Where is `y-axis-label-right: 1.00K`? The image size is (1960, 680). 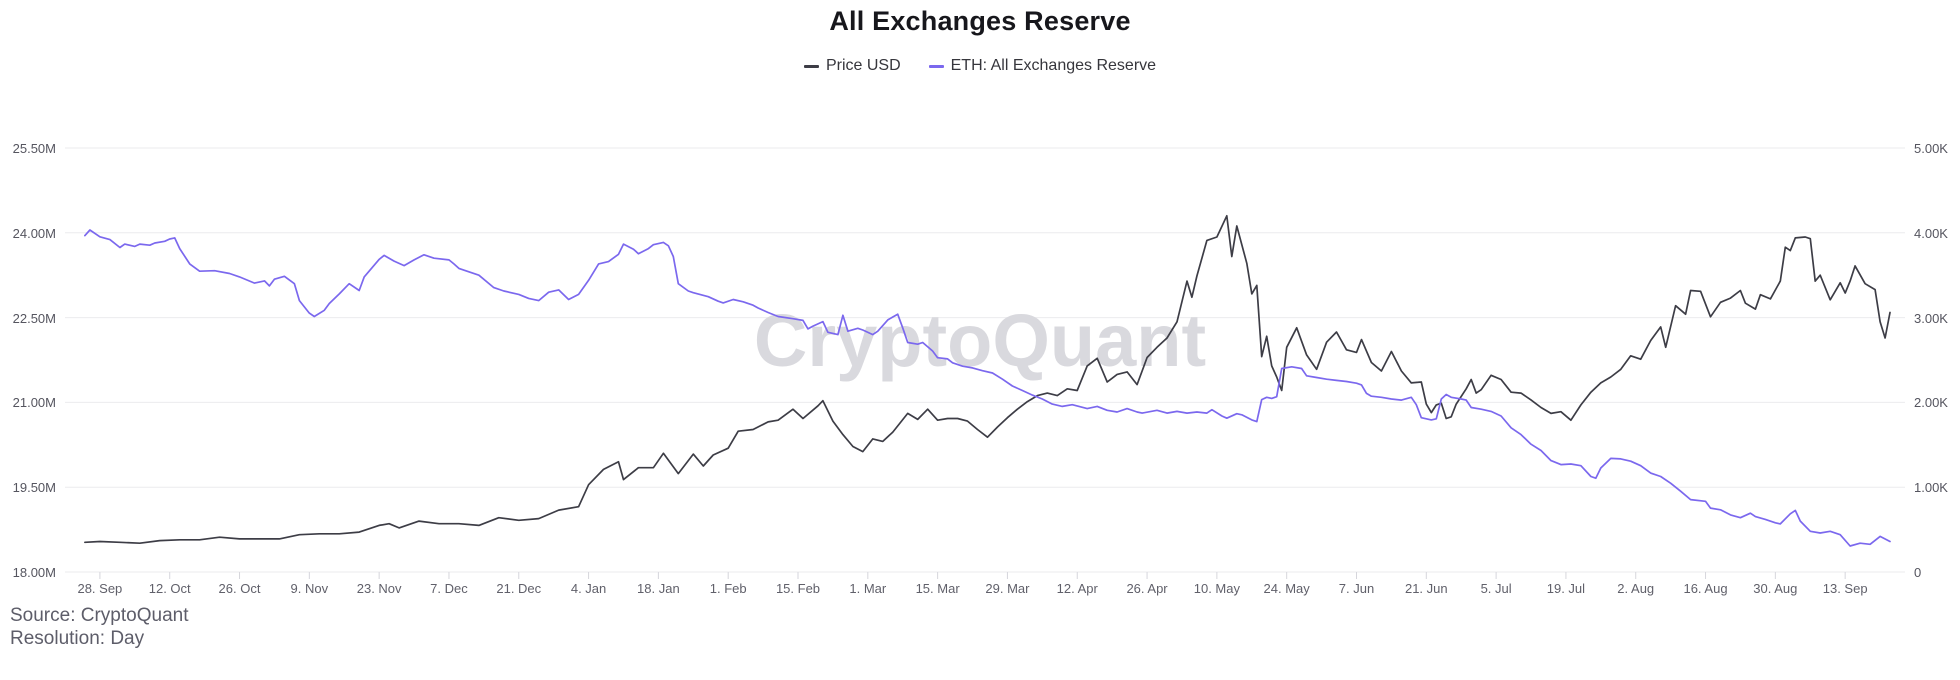
y-axis-label-right: 1.00K is located at coordinates (1931, 488).